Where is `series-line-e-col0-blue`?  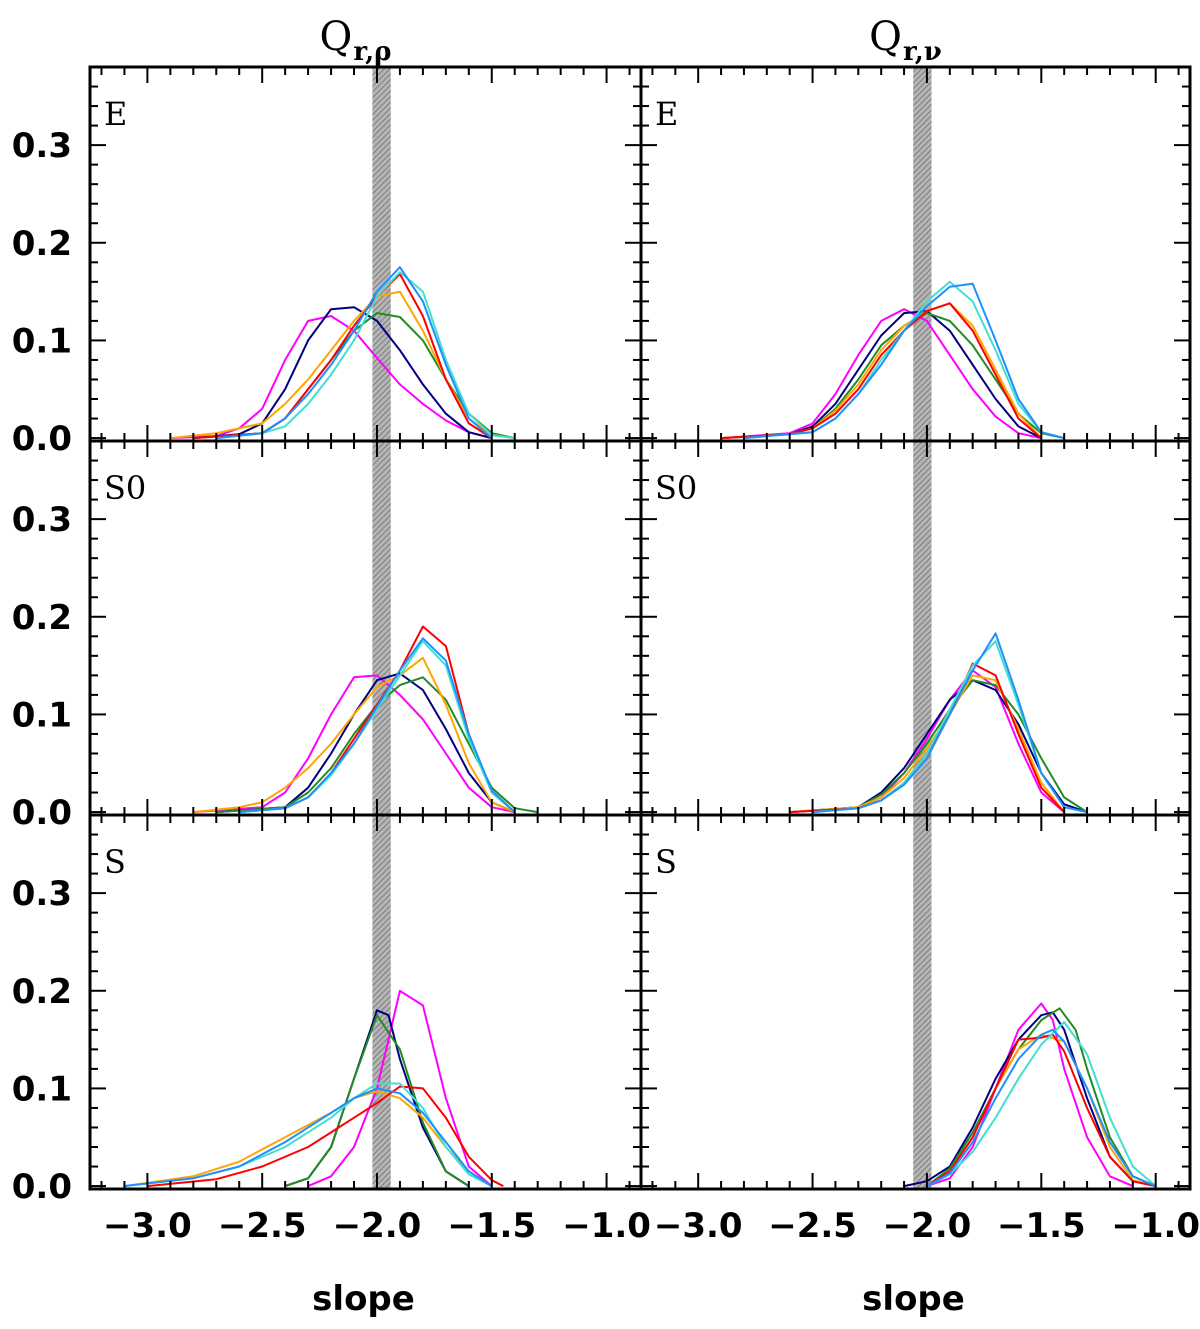
series-line-e-col0-blue is located at coordinates (354, 353).